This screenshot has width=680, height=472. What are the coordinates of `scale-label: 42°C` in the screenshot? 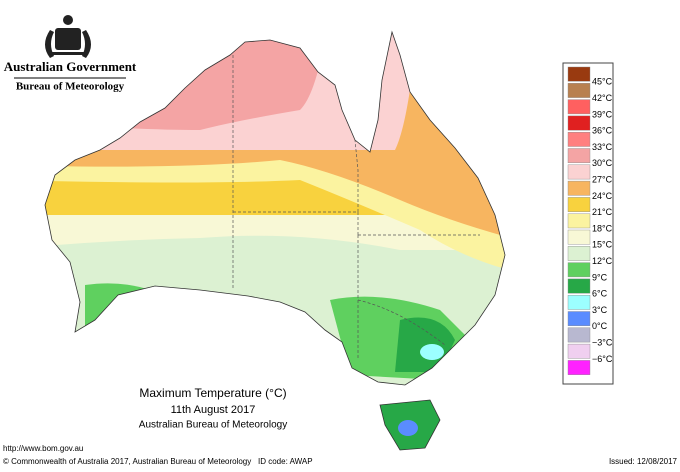 It's located at (602, 98).